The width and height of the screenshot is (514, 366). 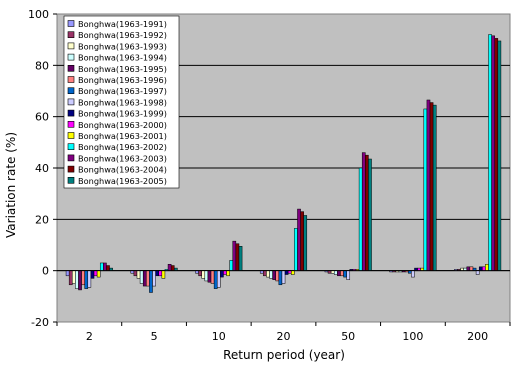 What do you see at coordinates (284, 355) in the screenshot?
I see `x-axis-label: Return period (year)` at bounding box center [284, 355].